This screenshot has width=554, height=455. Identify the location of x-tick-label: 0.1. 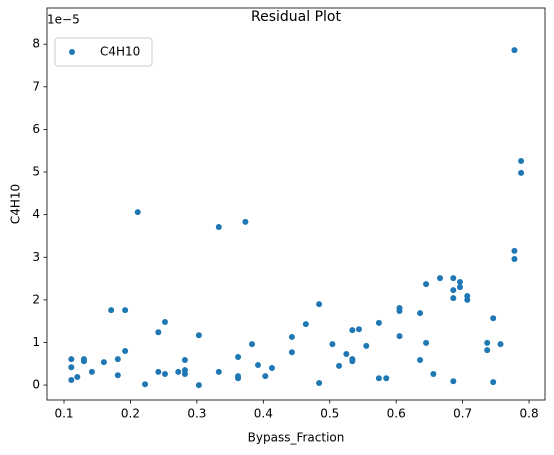
(63, 414).